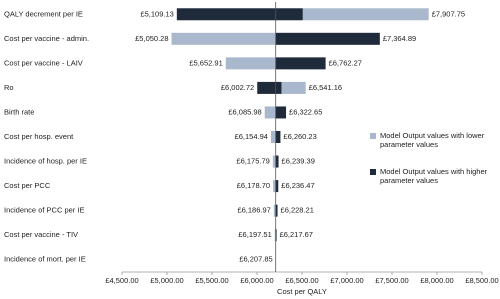 The width and height of the screenshot is (500, 299). Describe the element at coordinates (45, 161) in the screenshot. I see `category-label: Incidence of hosp. per IE` at that location.